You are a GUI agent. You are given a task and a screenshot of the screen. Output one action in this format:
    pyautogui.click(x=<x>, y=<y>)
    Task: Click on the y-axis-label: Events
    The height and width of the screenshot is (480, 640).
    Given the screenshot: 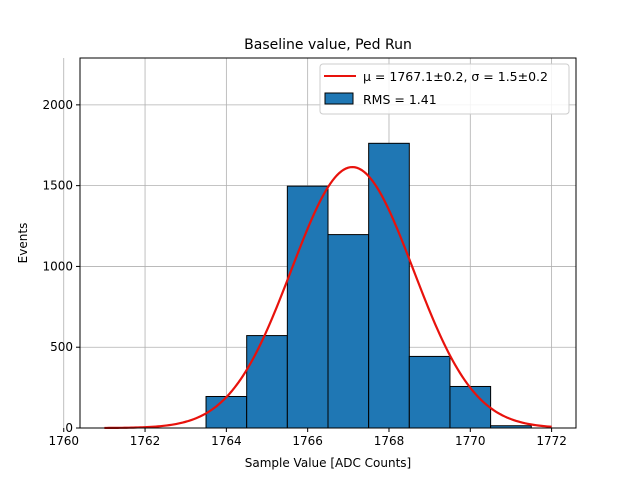 What is the action you would take?
    pyautogui.click(x=23, y=243)
    